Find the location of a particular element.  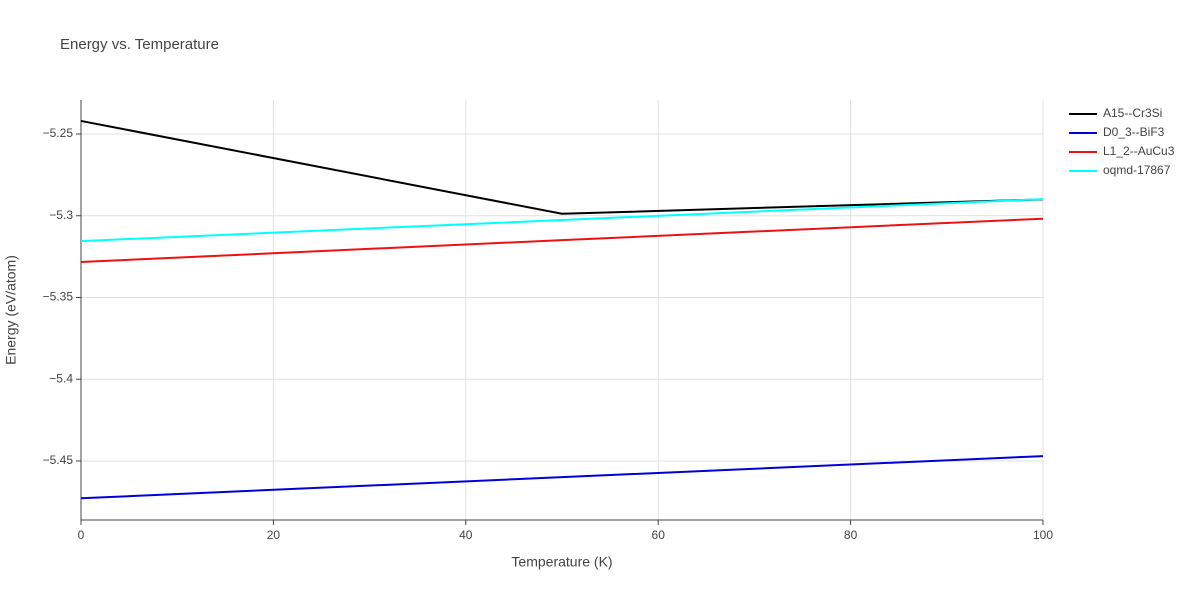

x-tick-label: 80 is located at coordinates (851, 535).